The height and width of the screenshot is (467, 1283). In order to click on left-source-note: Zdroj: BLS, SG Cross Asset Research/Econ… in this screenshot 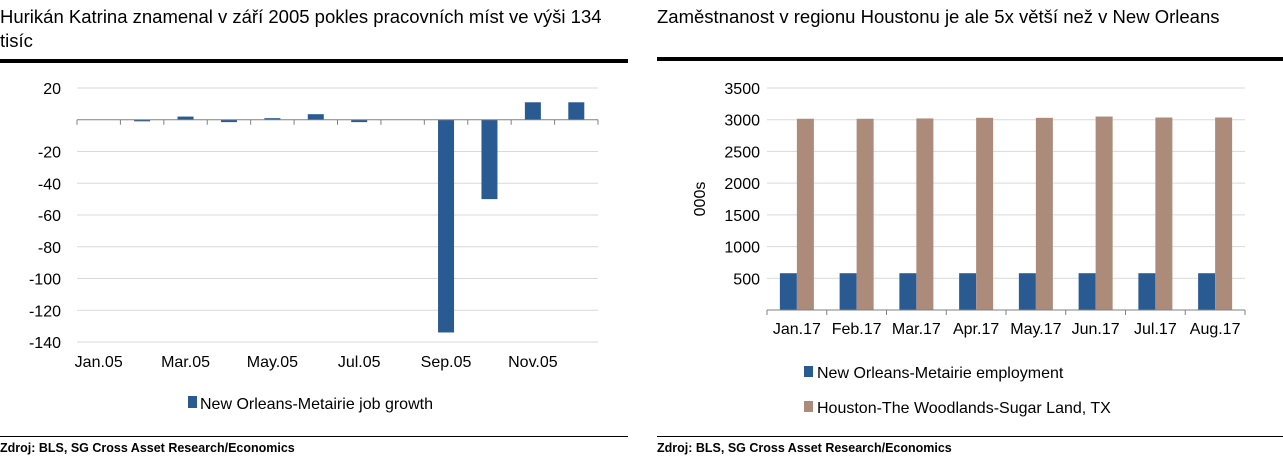, I will do `click(147, 448)`.